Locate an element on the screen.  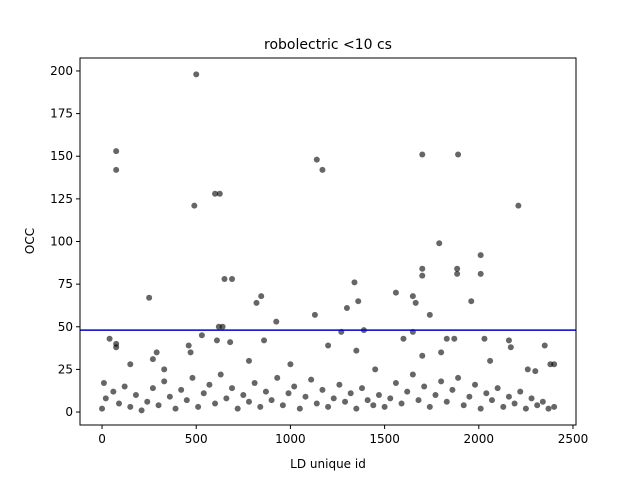
chart-title: robolectric <10 cs is located at coordinates (328, 45).